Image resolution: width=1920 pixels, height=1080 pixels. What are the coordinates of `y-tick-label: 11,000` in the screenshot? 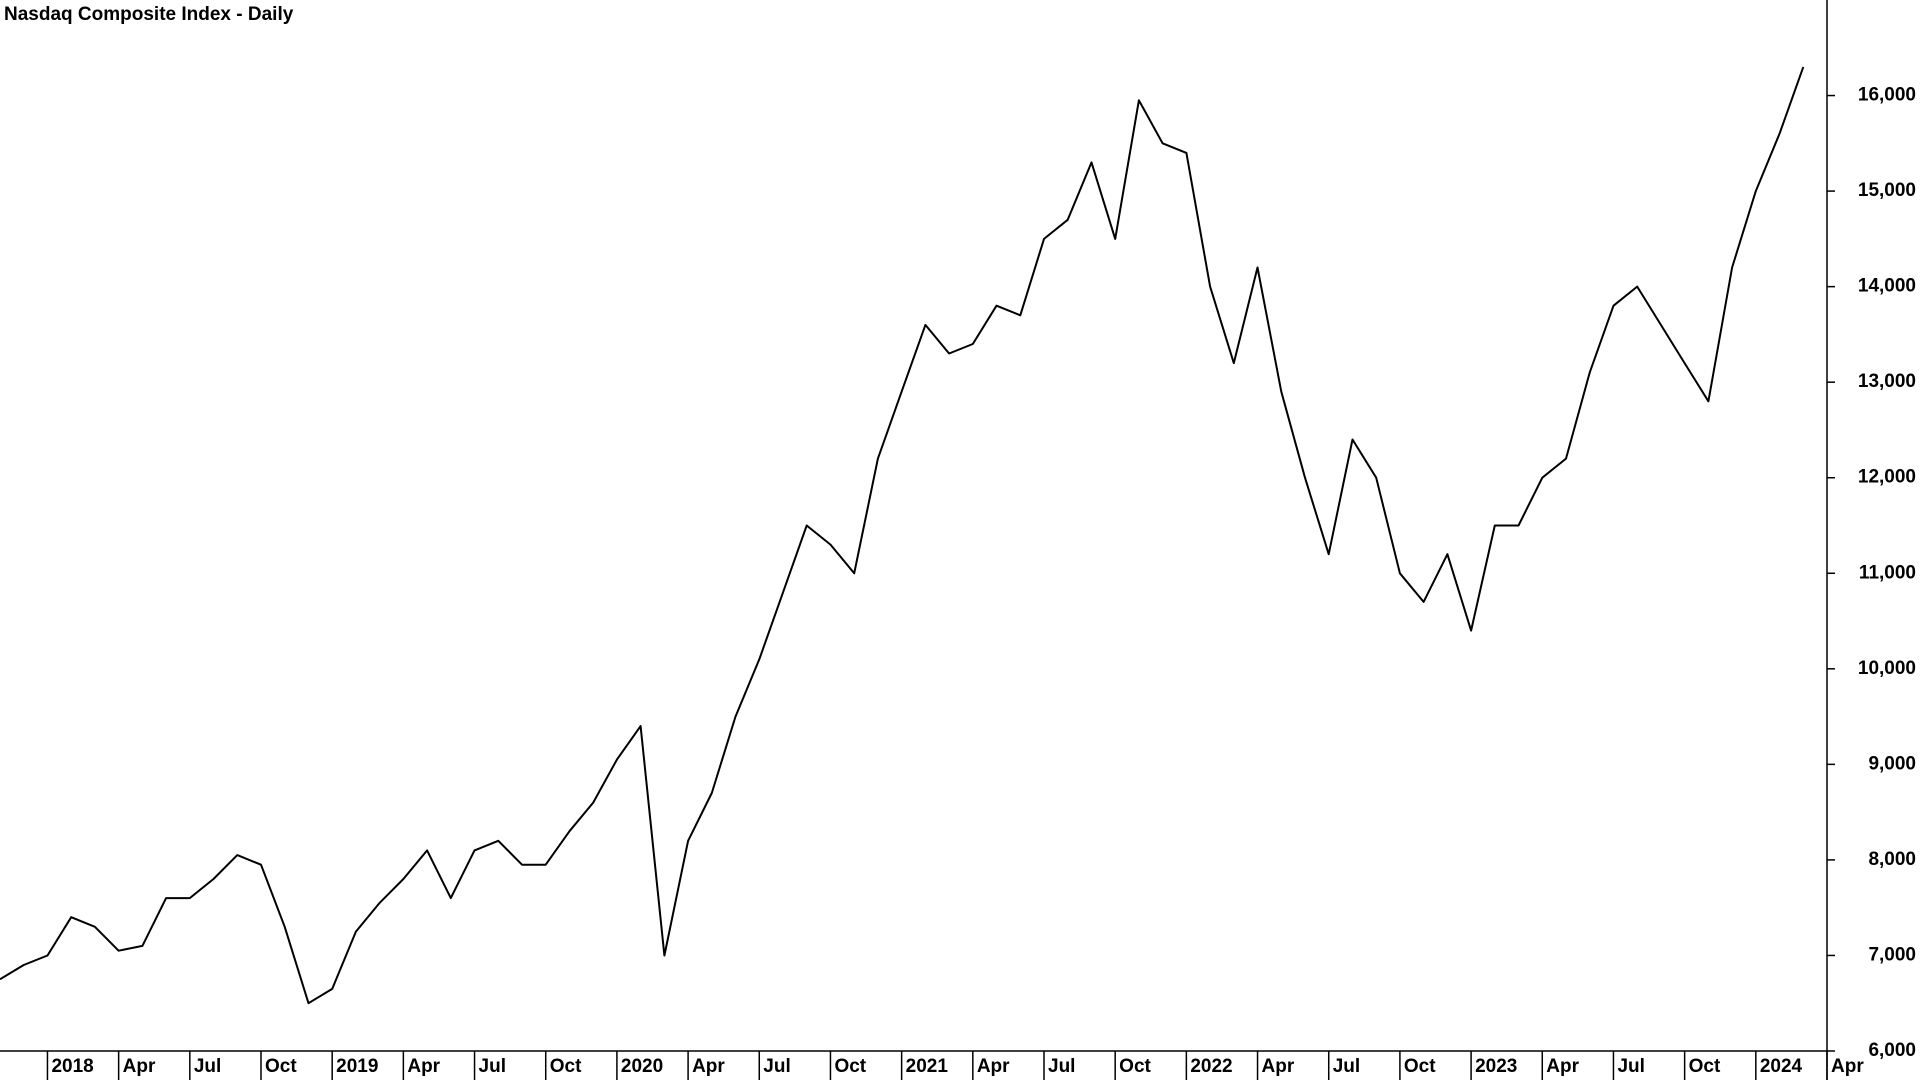 It's located at (1887, 572).